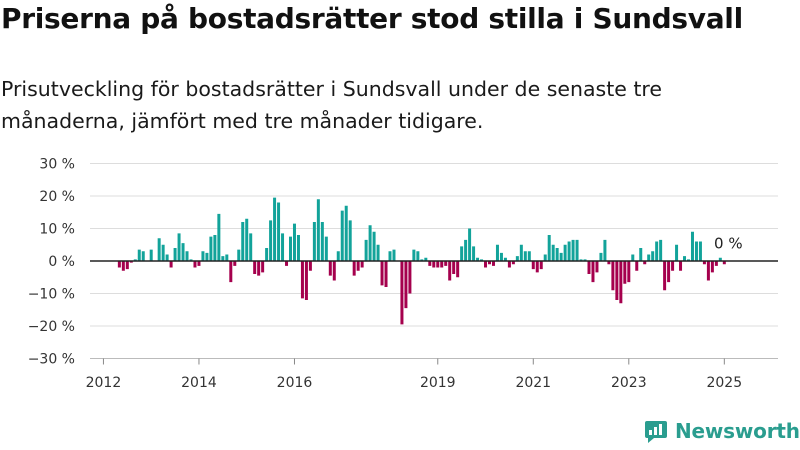 The width and height of the screenshot is (800, 450). What do you see at coordinates (57, 197) in the screenshot?
I see `y-tick-label: 20 %` at bounding box center [57, 197].